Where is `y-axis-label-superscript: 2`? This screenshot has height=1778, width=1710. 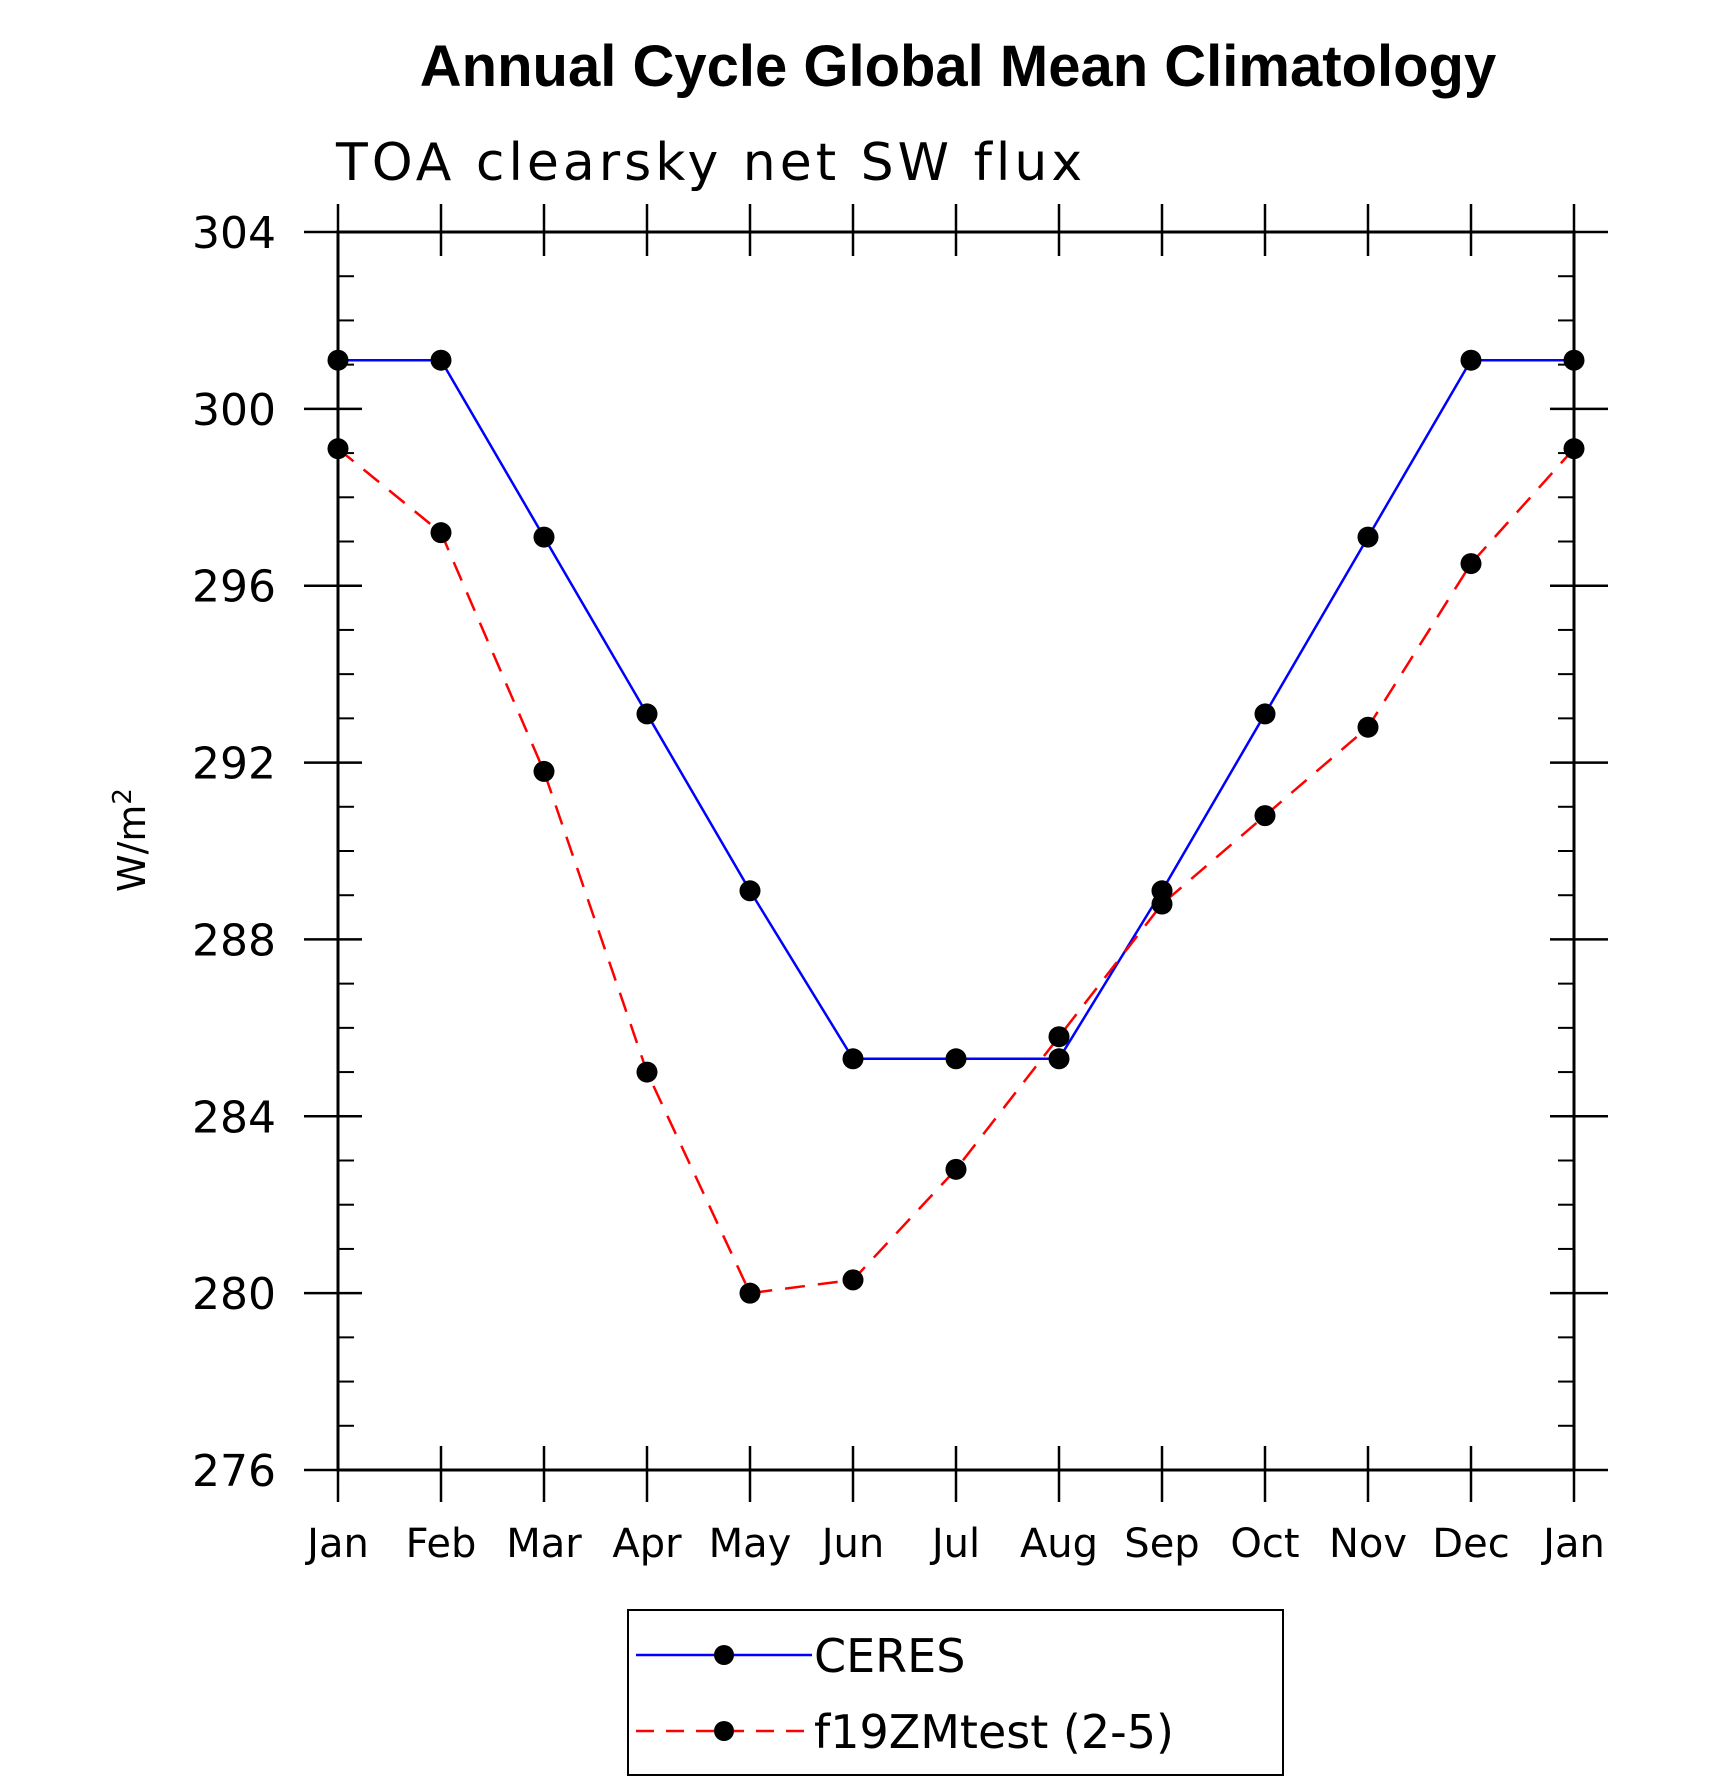 y-axis-label-superscript: 2 is located at coordinates (123, 796).